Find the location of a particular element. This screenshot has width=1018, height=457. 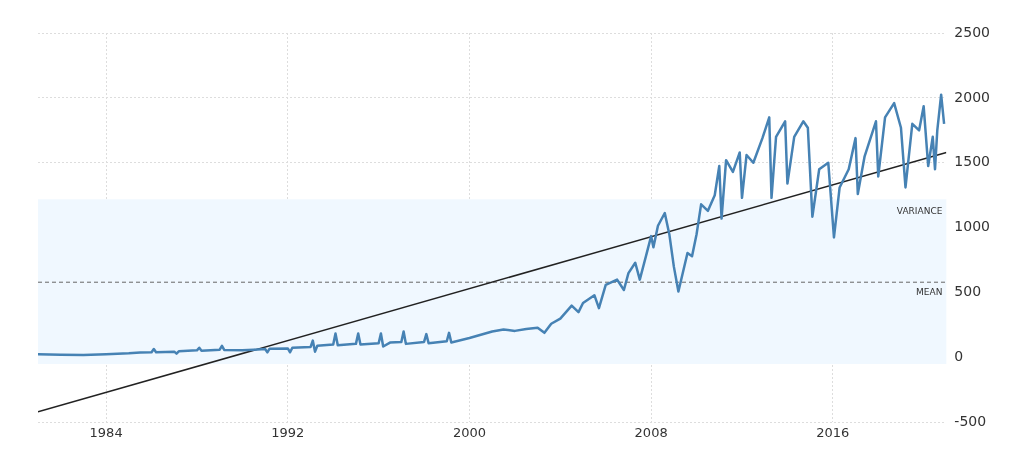

y-tick-label: 0 is located at coordinates (959, 356).